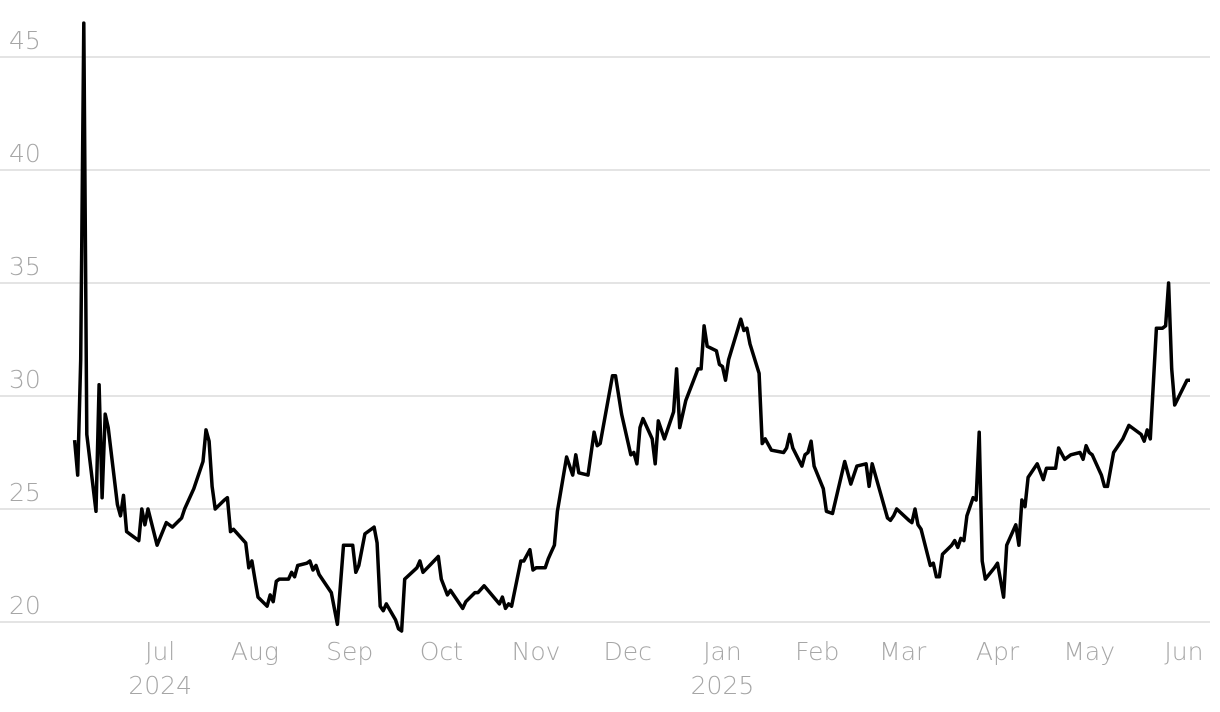  I want to click on x-tick-label: Nov, so click(536, 651).